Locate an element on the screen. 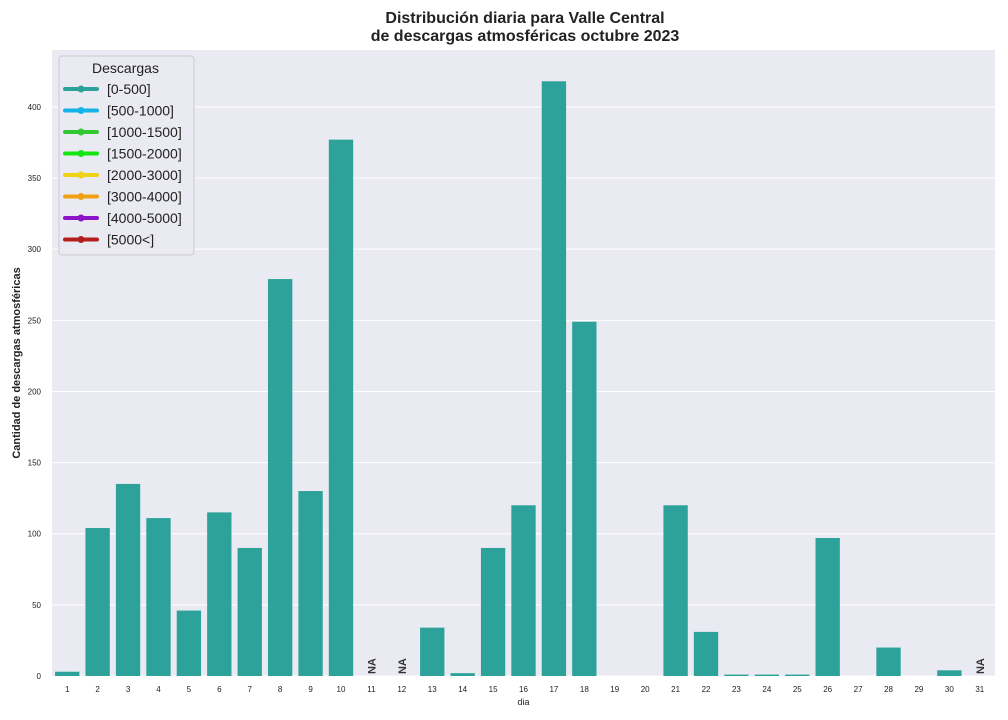 Image resolution: width=1008 pixels, height=720 pixels. y-tick-label: 400 is located at coordinates (35, 107).